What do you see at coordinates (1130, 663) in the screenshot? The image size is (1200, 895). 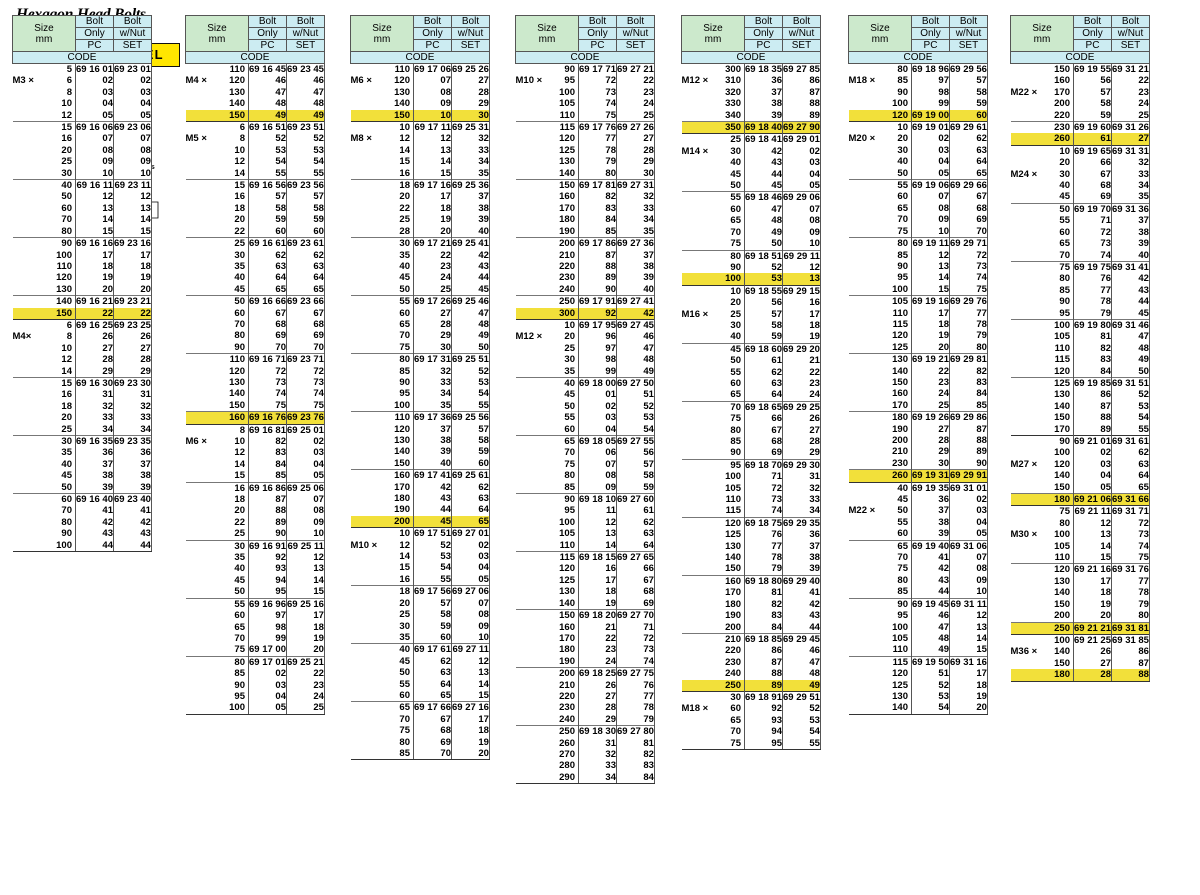 I see `code-set-cell: 87` at bounding box center [1130, 663].